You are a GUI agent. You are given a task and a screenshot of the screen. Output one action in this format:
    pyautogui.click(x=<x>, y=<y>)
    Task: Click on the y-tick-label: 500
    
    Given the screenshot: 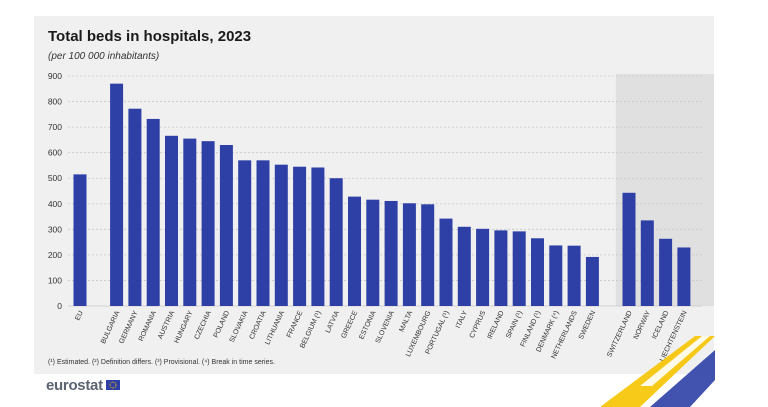 What is the action you would take?
    pyautogui.click(x=55, y=178)
    